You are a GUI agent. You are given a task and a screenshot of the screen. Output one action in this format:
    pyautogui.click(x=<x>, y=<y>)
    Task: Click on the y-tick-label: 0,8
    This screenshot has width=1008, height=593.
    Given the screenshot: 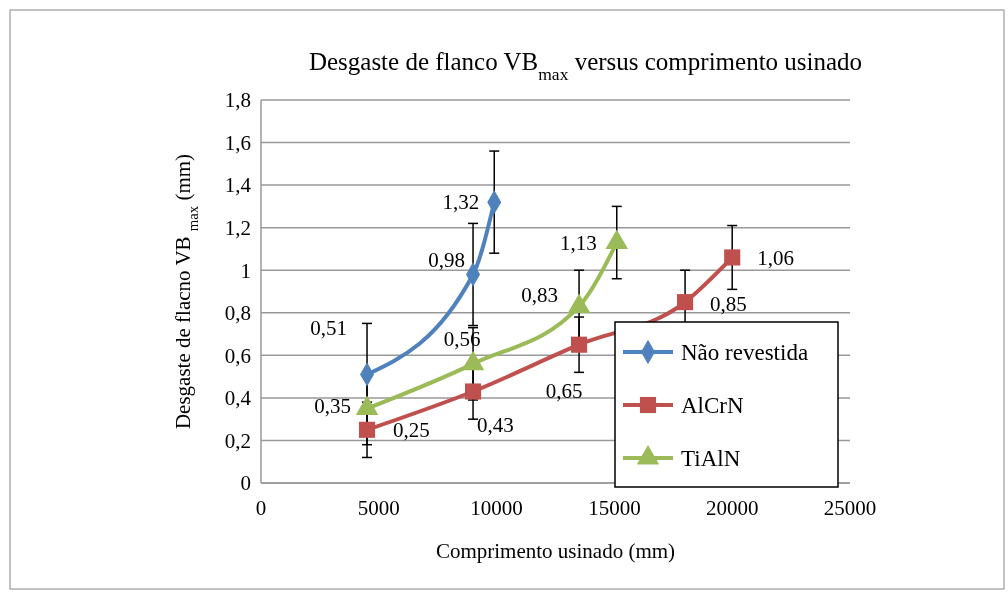 What is the action you would take?
    pyautogui.click(x=237, y=313)
    